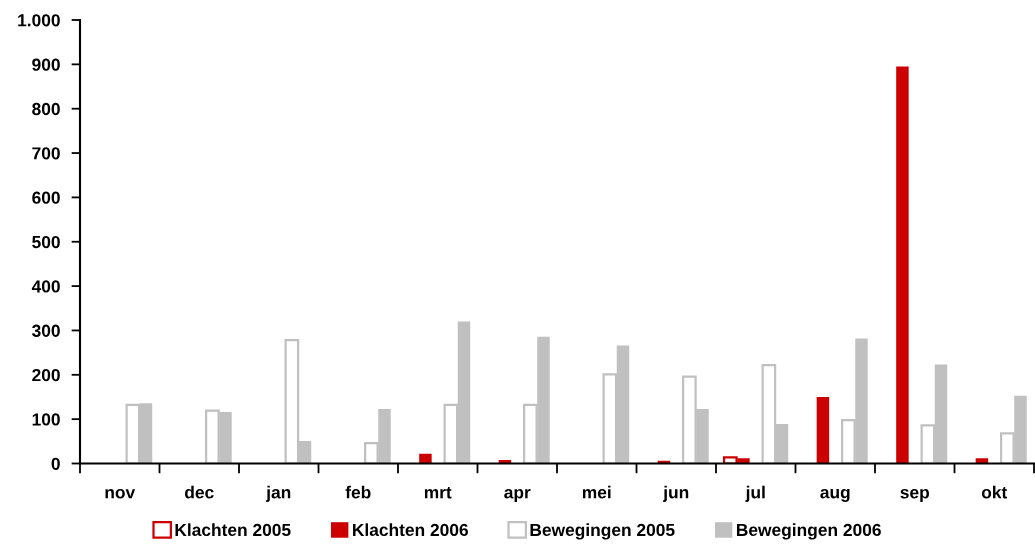 The height and width of the screenshot is (558, 1035). What do you see at coordinates (45, 286) in the screenshot?
I see `y-tick-label: 400` at bounding box center [45, 286].